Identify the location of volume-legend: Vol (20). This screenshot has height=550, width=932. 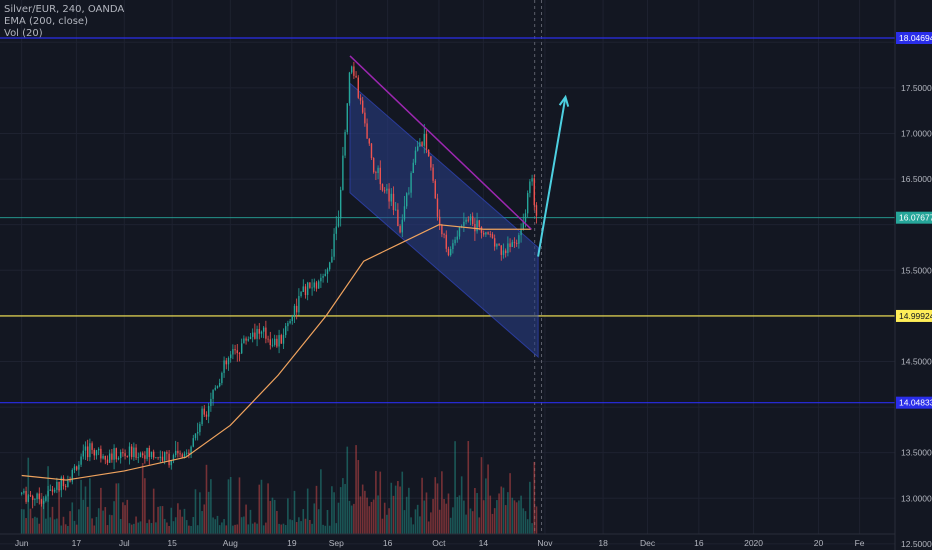
(23, 33).